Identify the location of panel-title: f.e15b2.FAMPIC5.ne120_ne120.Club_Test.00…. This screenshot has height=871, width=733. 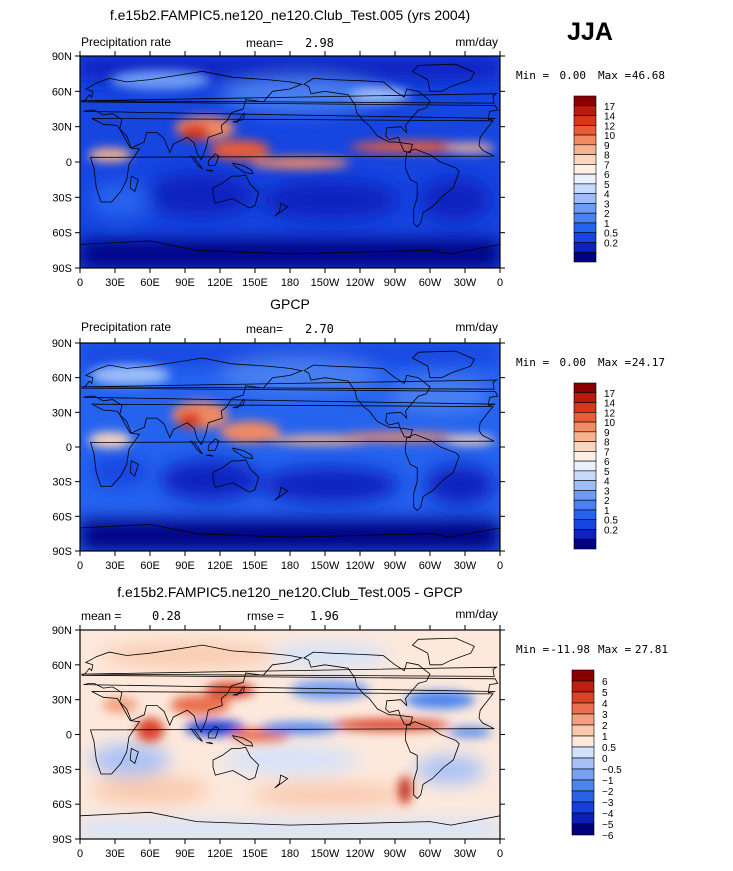
(290, 15).